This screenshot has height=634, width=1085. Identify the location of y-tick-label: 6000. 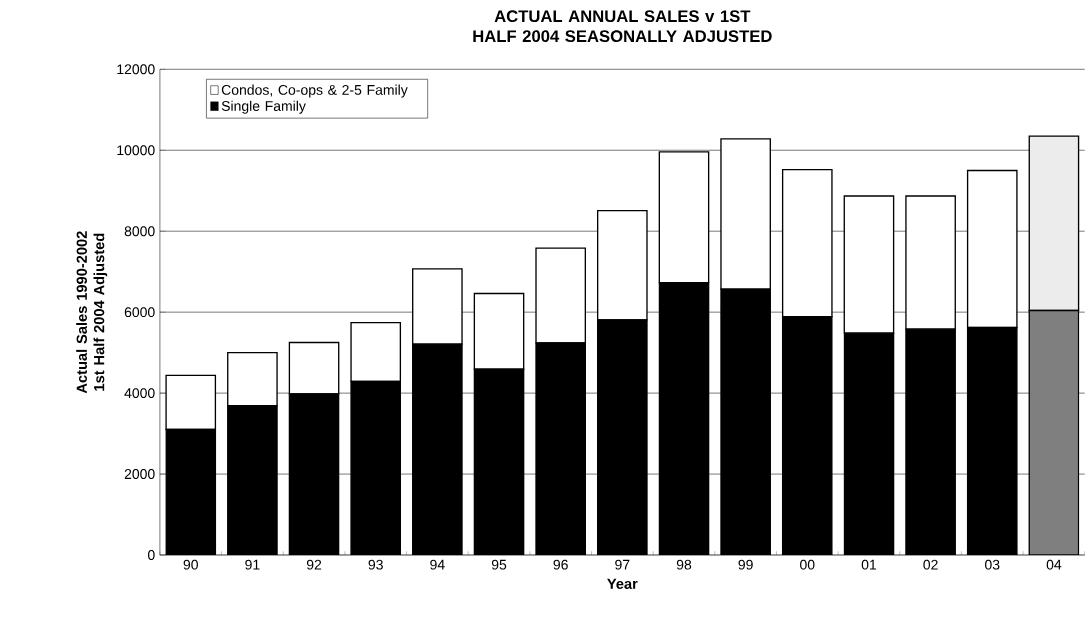
(139, 312).